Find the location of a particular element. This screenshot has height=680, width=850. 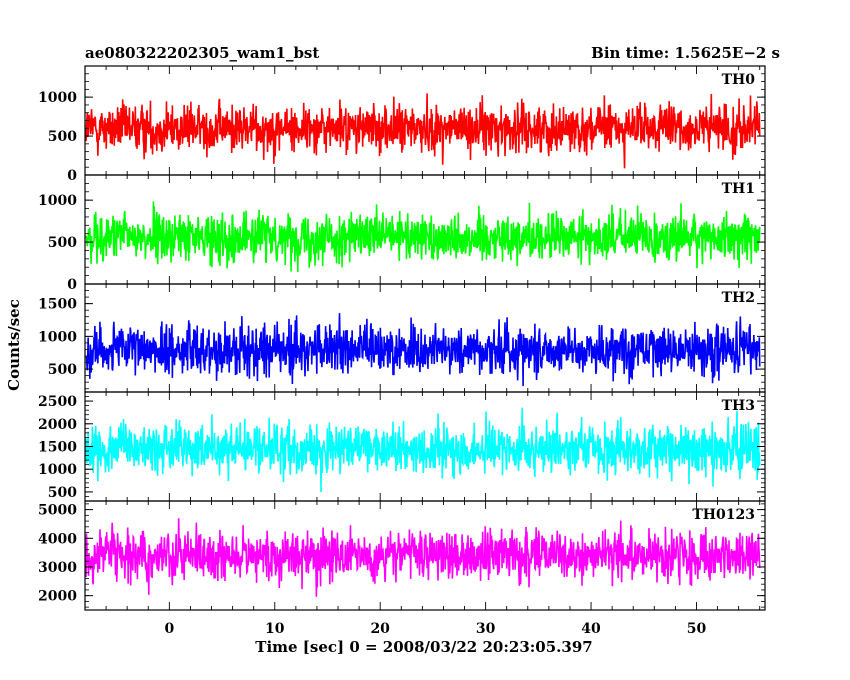

x-axis-label: Time [sec] 0 = 2008/03/22 20:23:05.397 is located at coordinates (424, 647).